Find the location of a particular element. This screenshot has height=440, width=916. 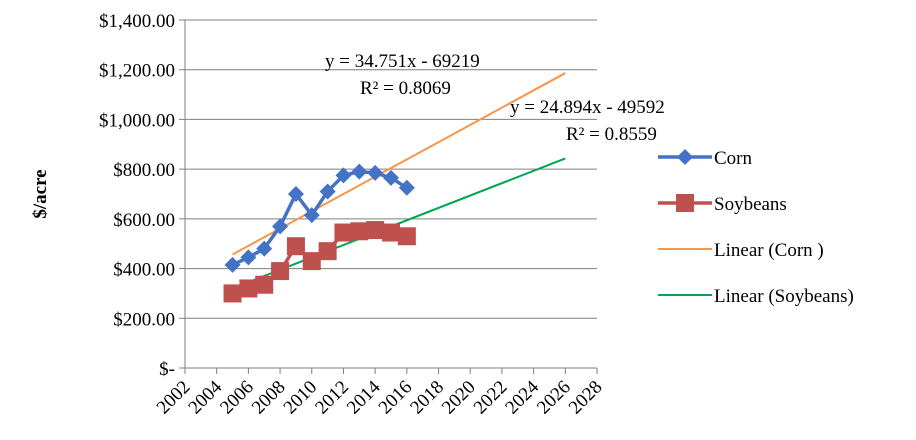

x-tick-label: 2002 is located at coordinates (174, 398).